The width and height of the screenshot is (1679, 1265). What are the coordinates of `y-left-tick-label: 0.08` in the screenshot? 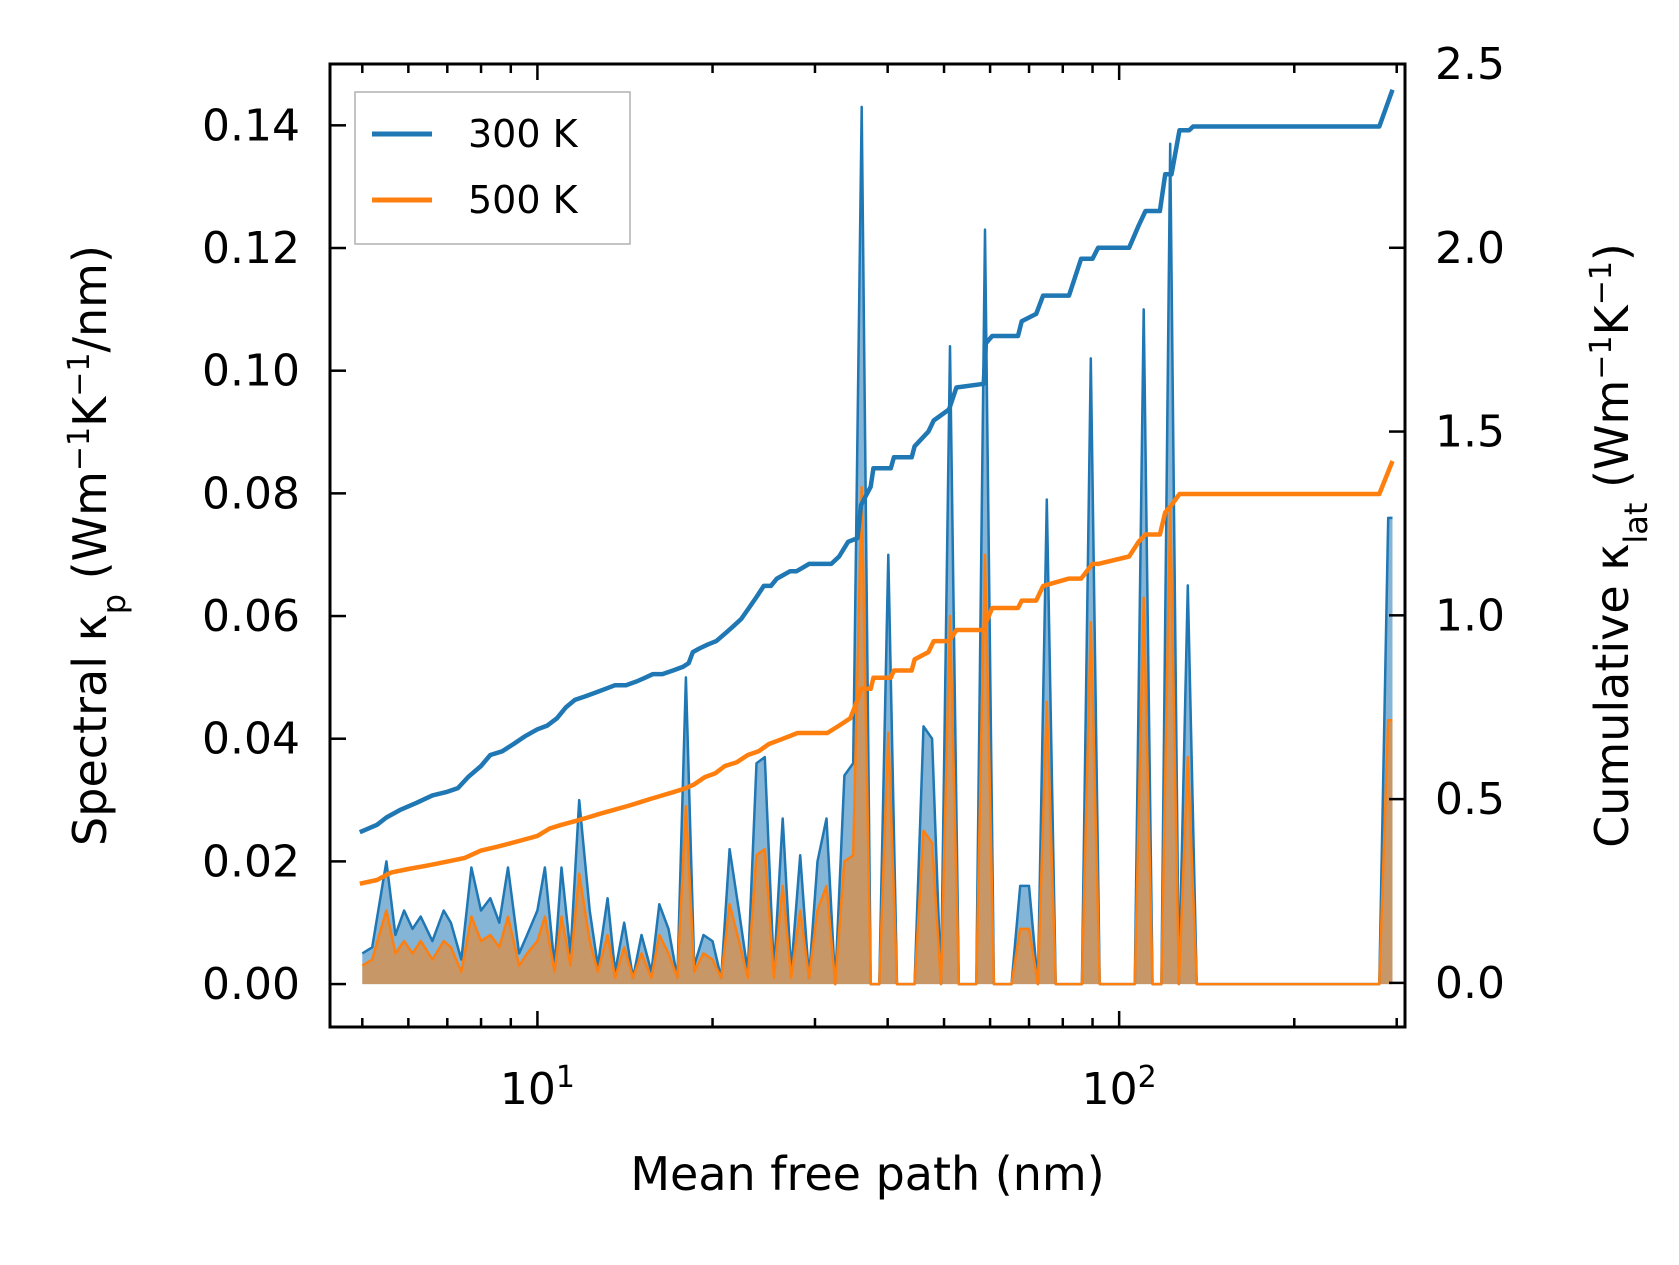 It's located at (251, 493).